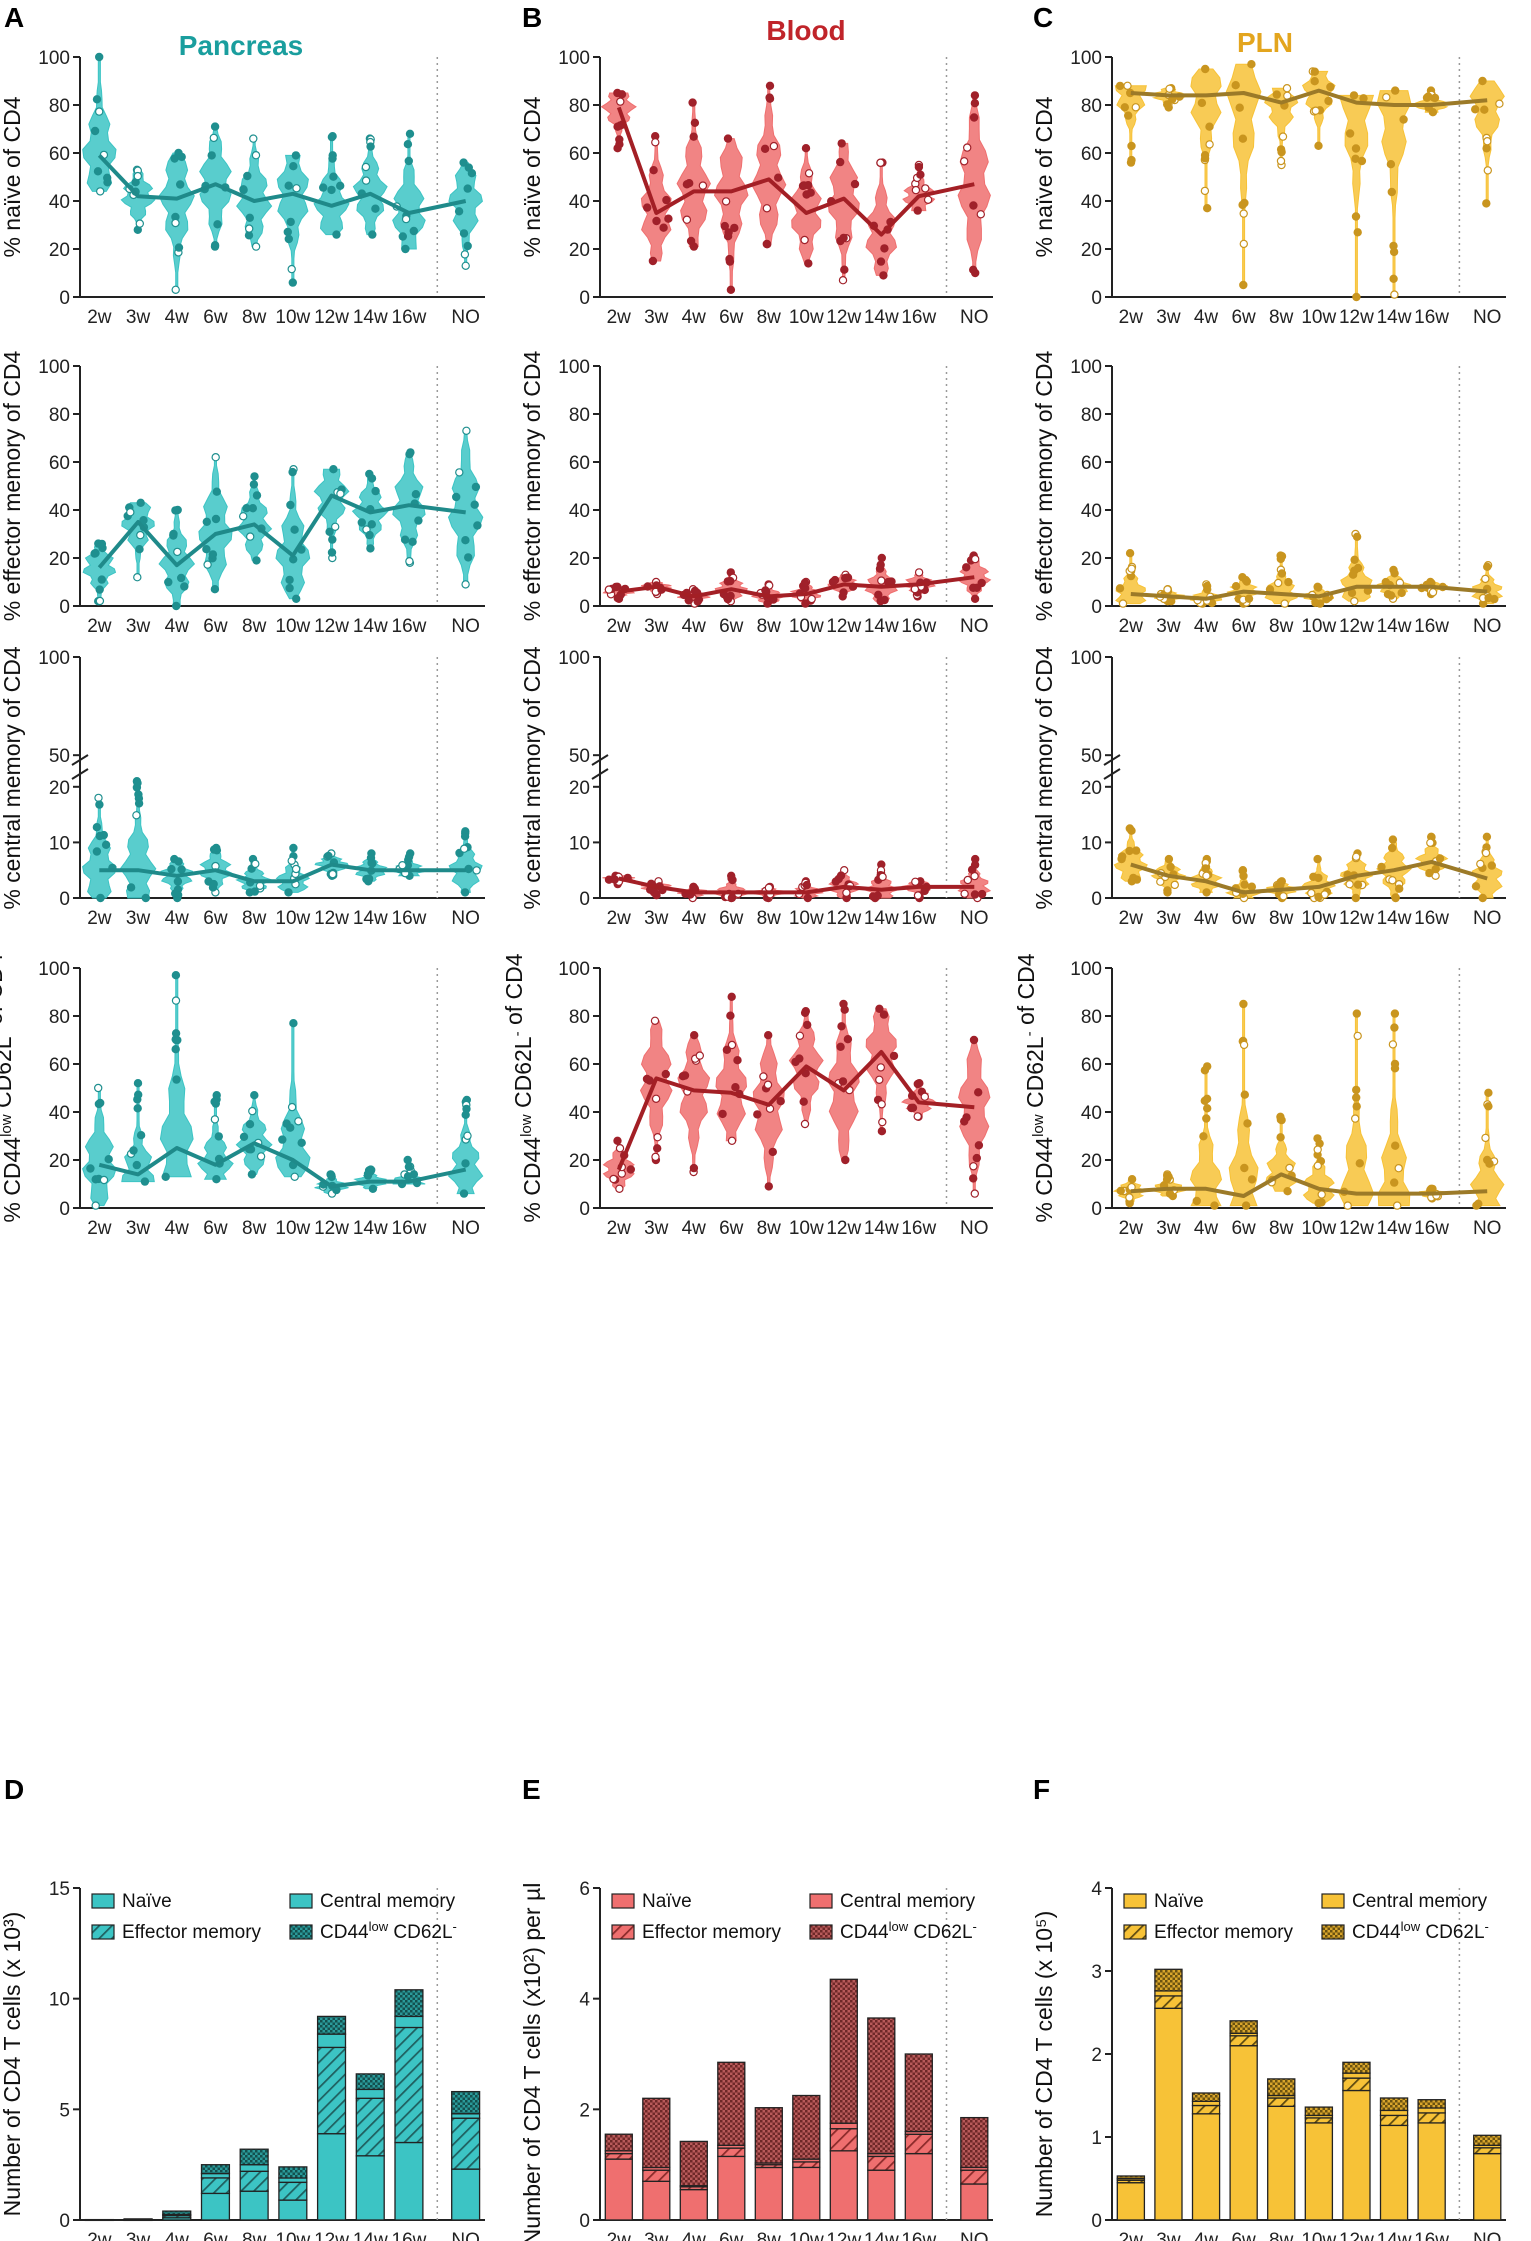  Describe the element at coordinates (1130, 124) in the screenshot. I see `violin-2w` at that location.